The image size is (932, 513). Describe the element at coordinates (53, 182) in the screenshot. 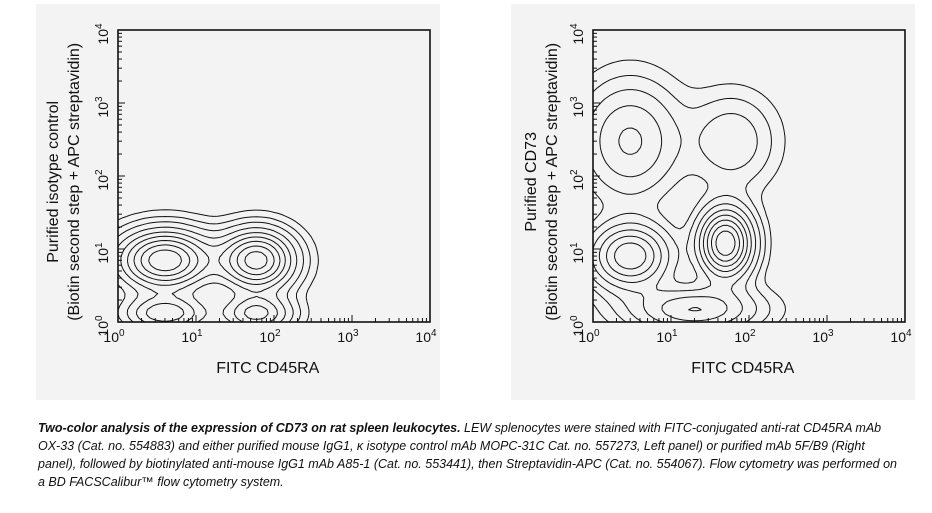

I see `y-axis-title-line1: Purified isotype control` at that location.